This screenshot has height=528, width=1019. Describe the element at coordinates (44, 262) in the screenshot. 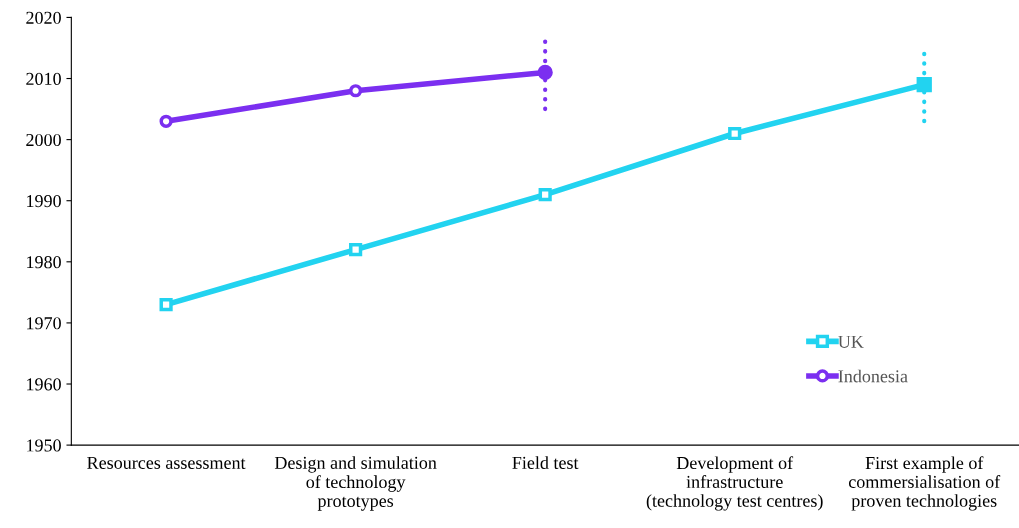

I see `y-tick-label: 1980` at that location.